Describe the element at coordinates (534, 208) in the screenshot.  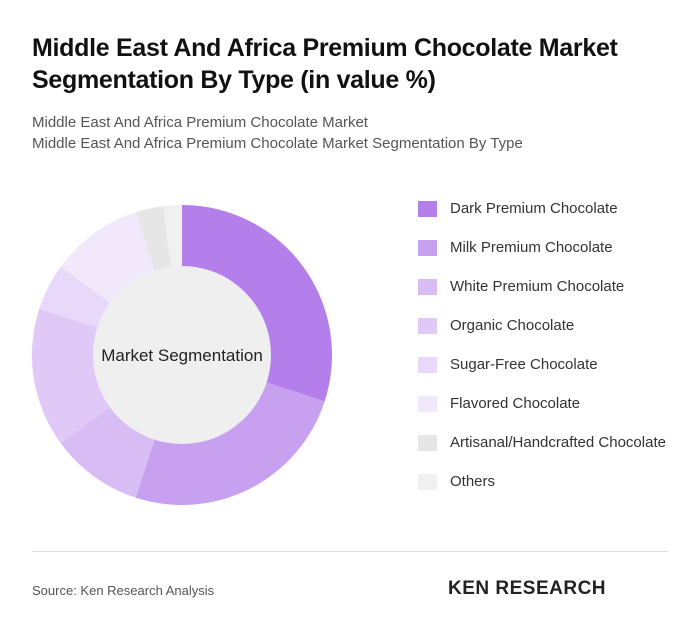
I see `legend-label: Dark Premium Chocolate` at that location.